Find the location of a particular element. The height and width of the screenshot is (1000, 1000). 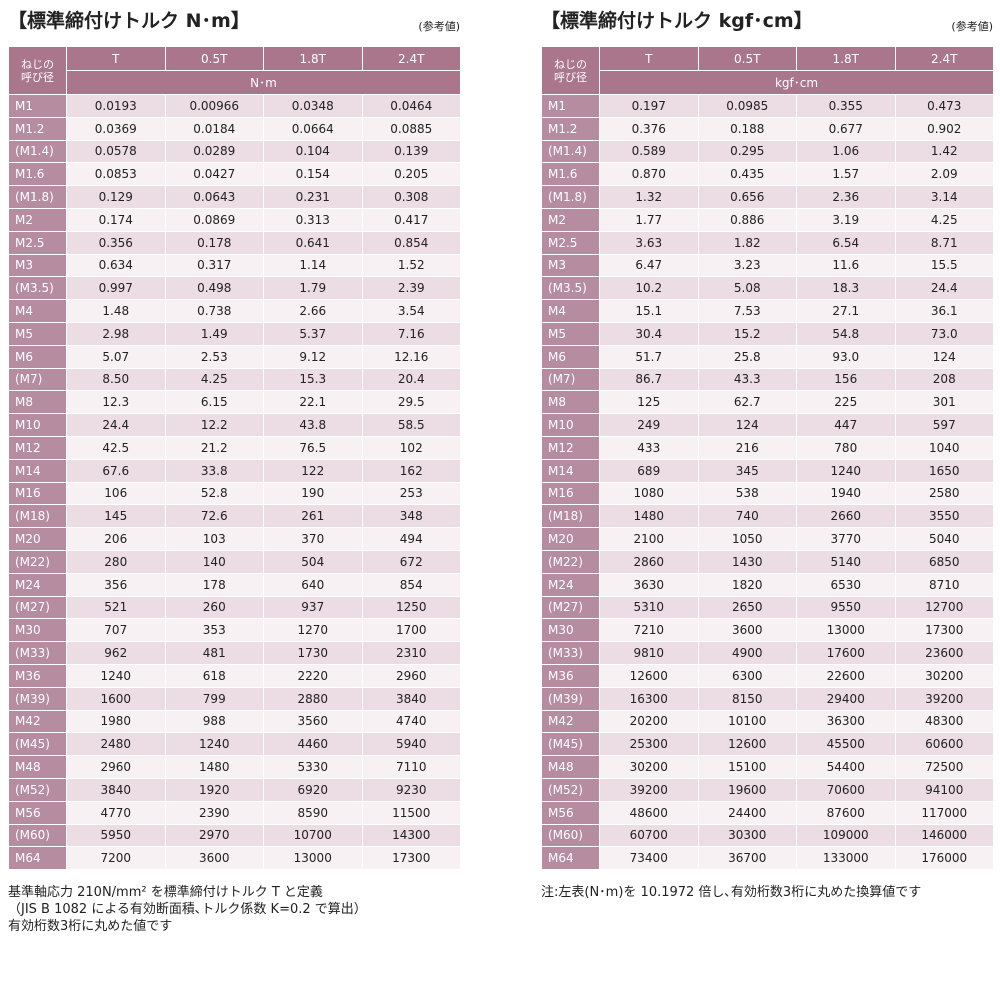

torque-value: 36300 is located at coordinates (846, 721).